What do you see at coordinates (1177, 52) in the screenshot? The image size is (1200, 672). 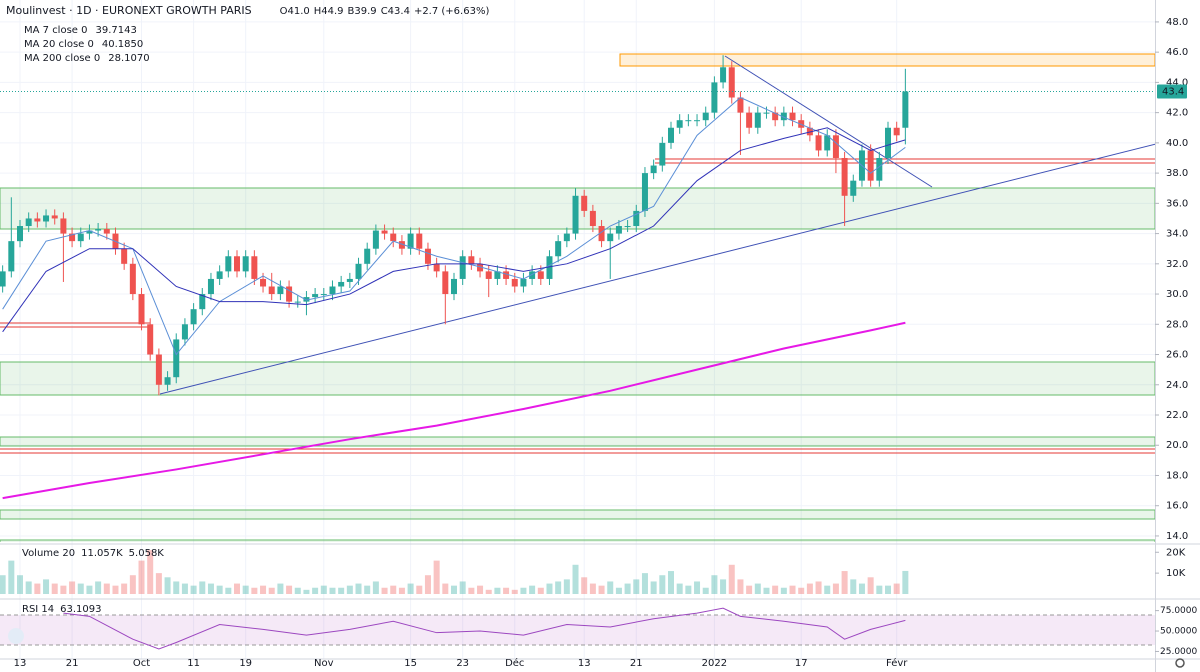 I see `y-tick-label: 46.0` at bounding box center [1177, 52].